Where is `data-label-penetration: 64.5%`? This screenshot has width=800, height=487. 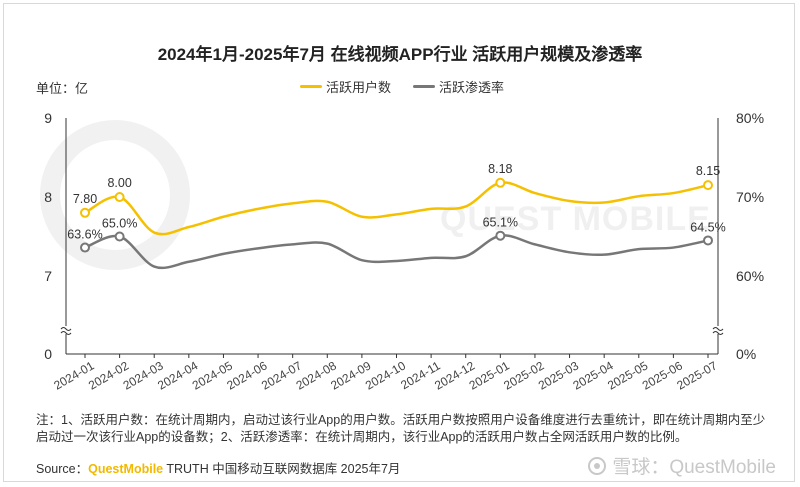
data-label-penetration: 64.5% is located at coordinates (707, 227).